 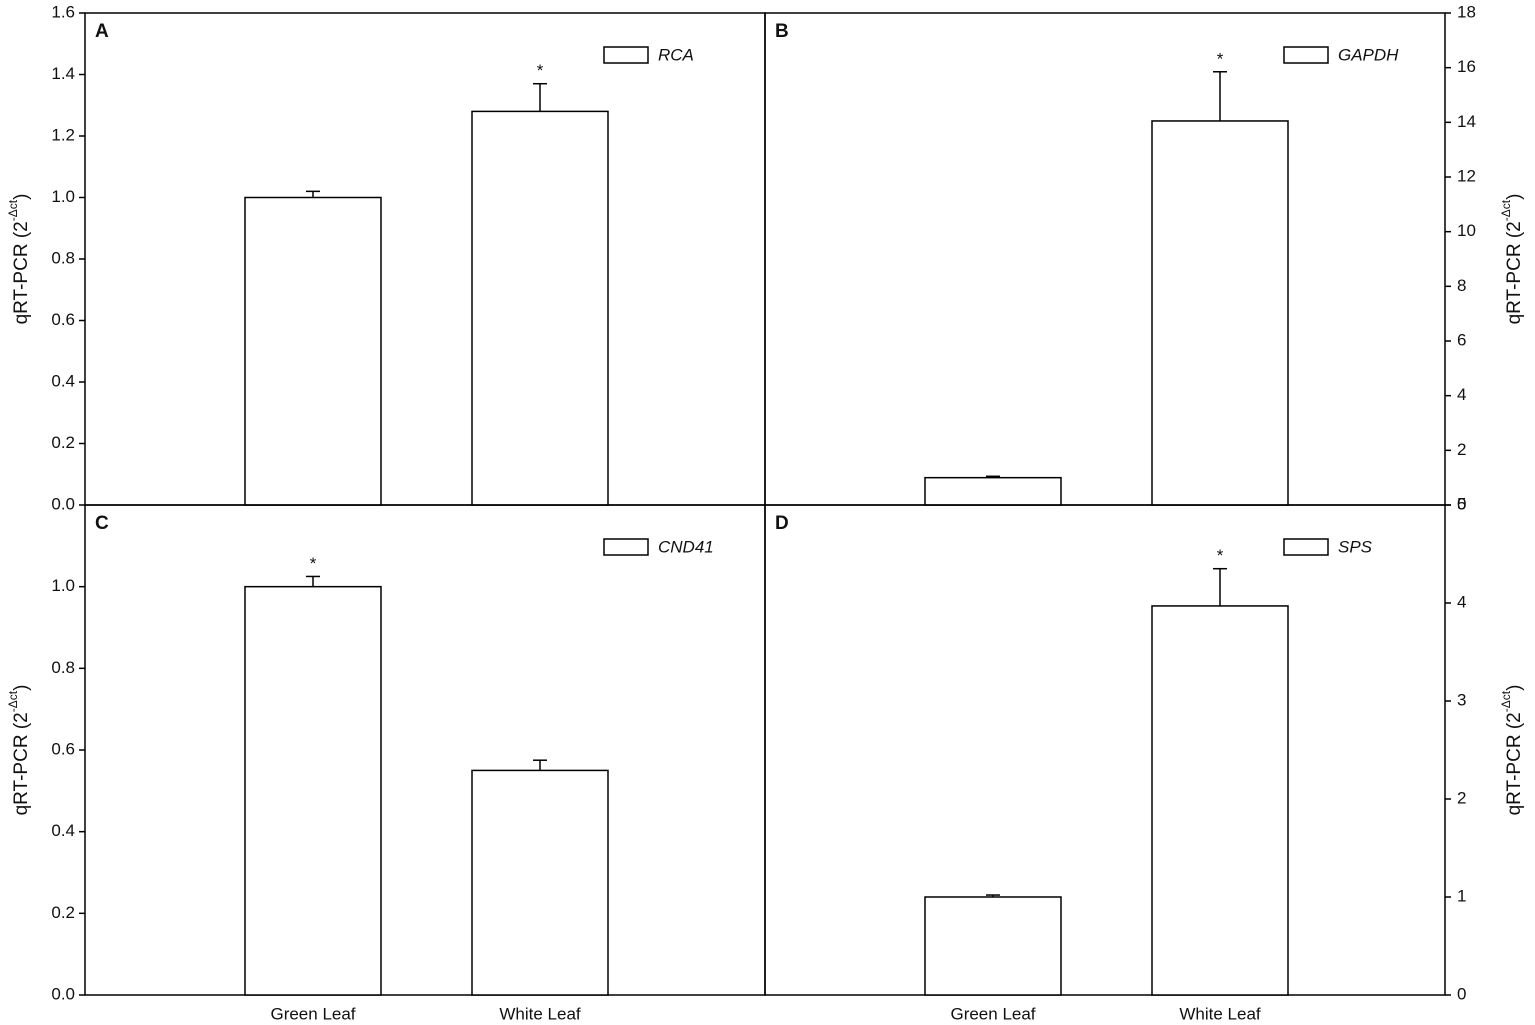 I want to click on panel-label: A, so click(x=102, y=31).